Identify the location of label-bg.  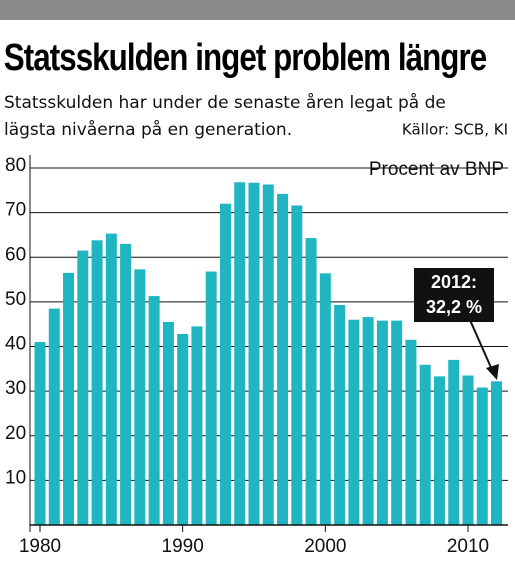
(440, 169).